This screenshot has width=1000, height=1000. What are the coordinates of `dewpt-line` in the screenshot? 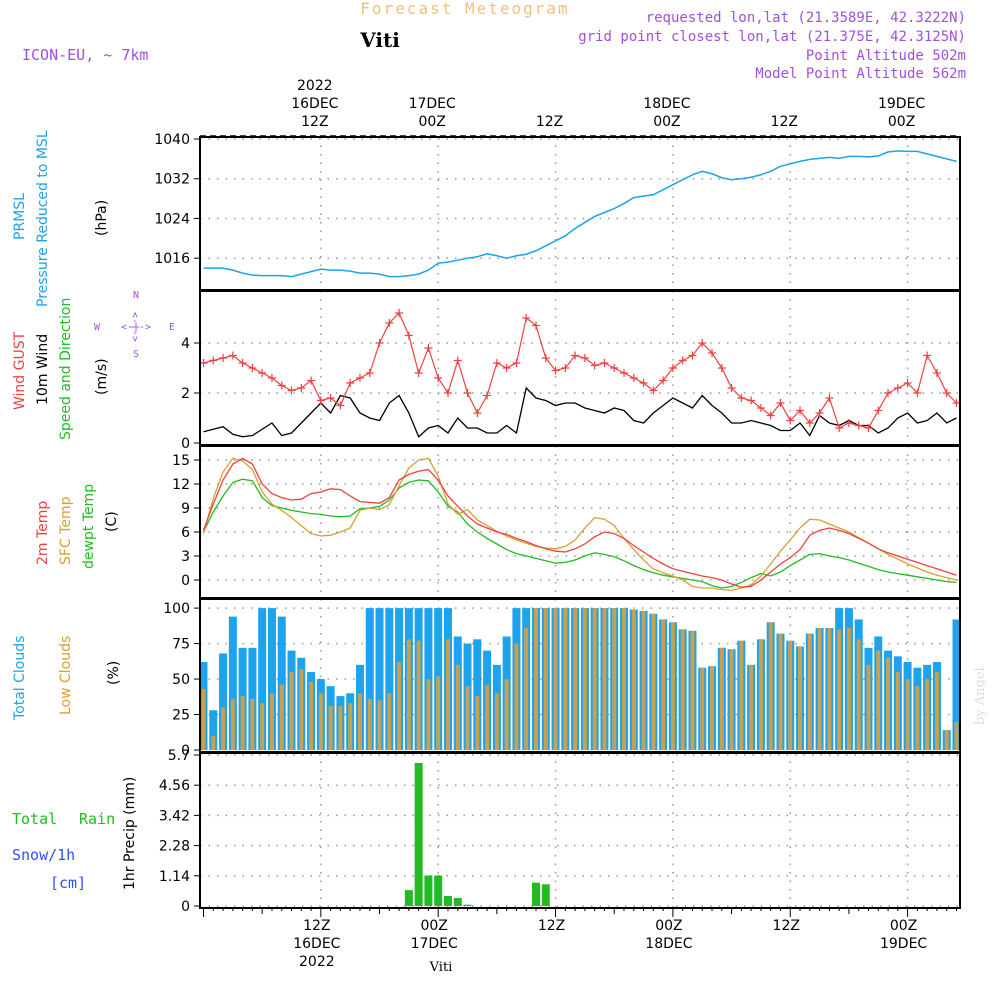 It's located at (579, 533).